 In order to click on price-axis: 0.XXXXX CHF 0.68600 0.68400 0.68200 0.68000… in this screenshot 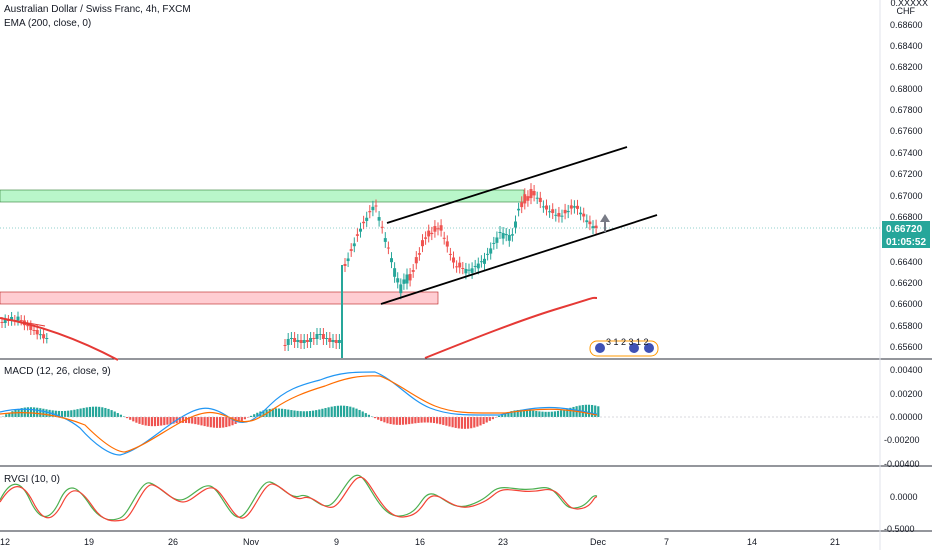, I will do `click(909, 176)`.